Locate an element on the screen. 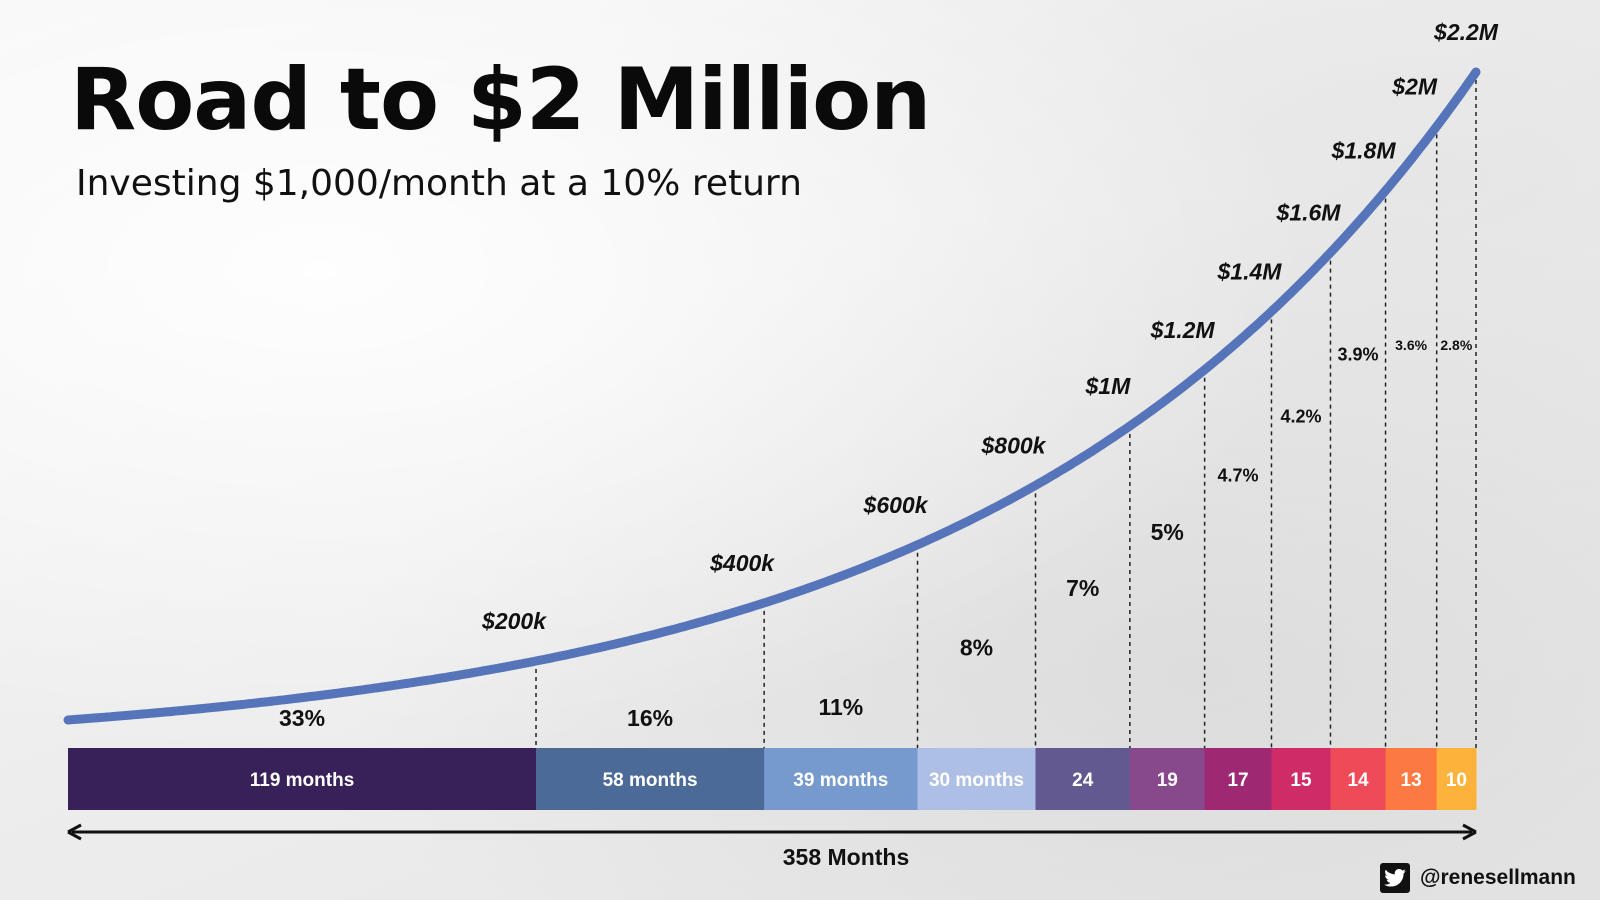  segment-percent-label: 4.7% is located at coordinates (1238, 475).